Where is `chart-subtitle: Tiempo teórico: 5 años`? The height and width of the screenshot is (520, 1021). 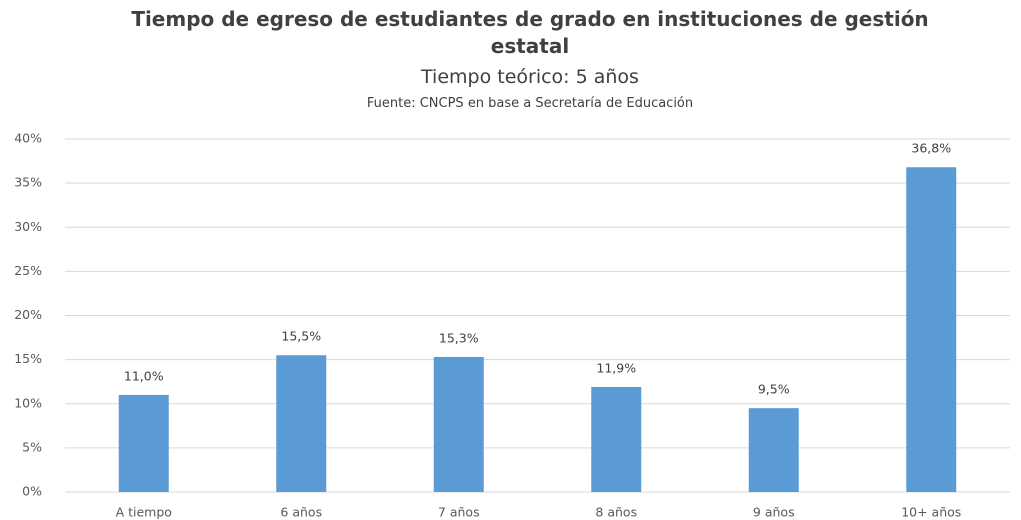 chart-subtitle: Tiempo teórico: 5 años is located at coordinates (530, 77).